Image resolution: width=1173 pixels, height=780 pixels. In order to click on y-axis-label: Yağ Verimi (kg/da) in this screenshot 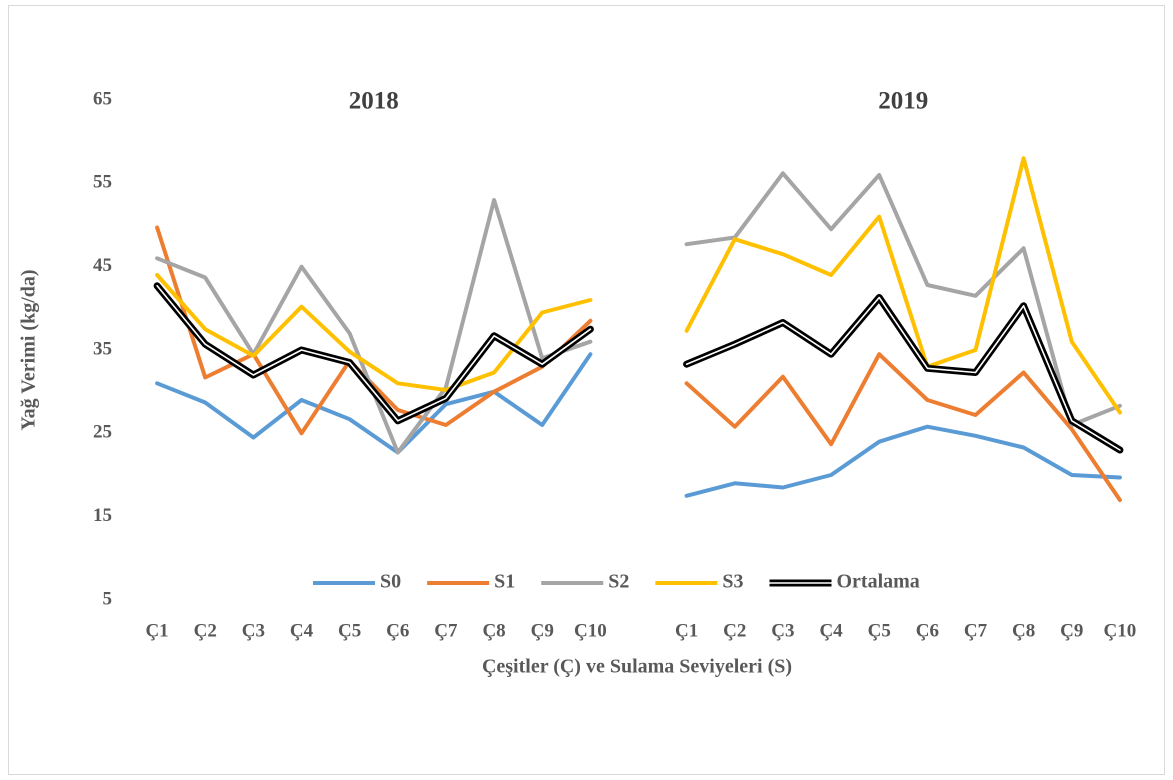, I will do `click(29, 349)`.